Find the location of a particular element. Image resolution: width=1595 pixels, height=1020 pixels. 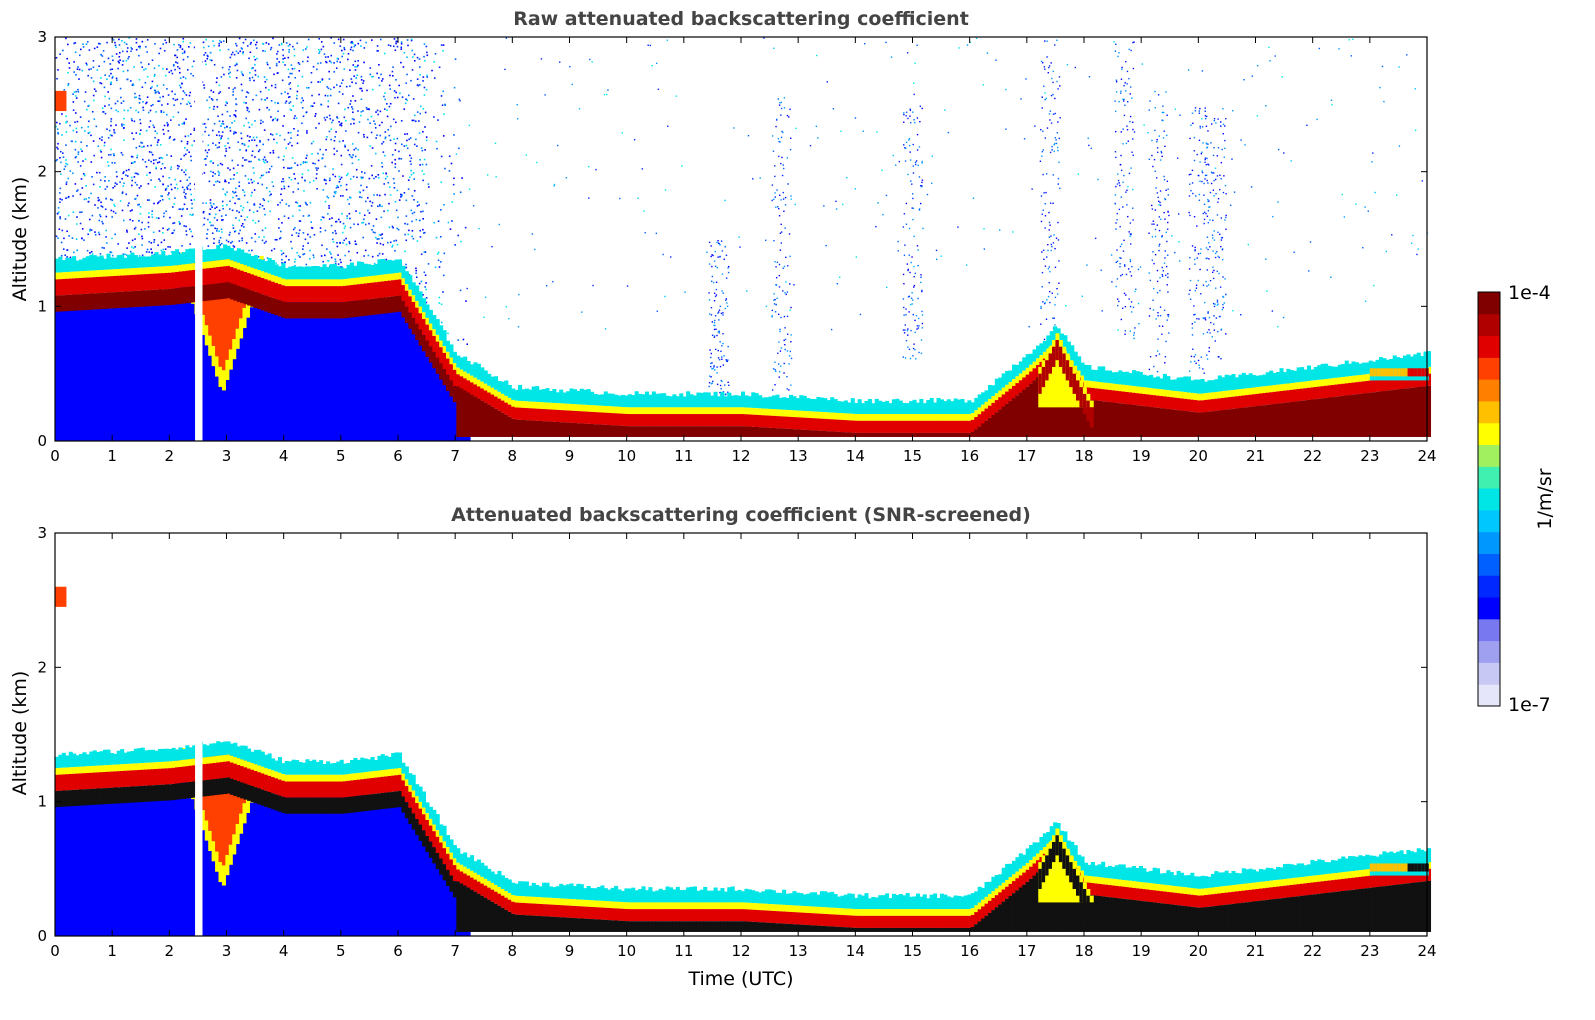

bottom-x-tick-label: 6 is located at coordinates (398, 951).